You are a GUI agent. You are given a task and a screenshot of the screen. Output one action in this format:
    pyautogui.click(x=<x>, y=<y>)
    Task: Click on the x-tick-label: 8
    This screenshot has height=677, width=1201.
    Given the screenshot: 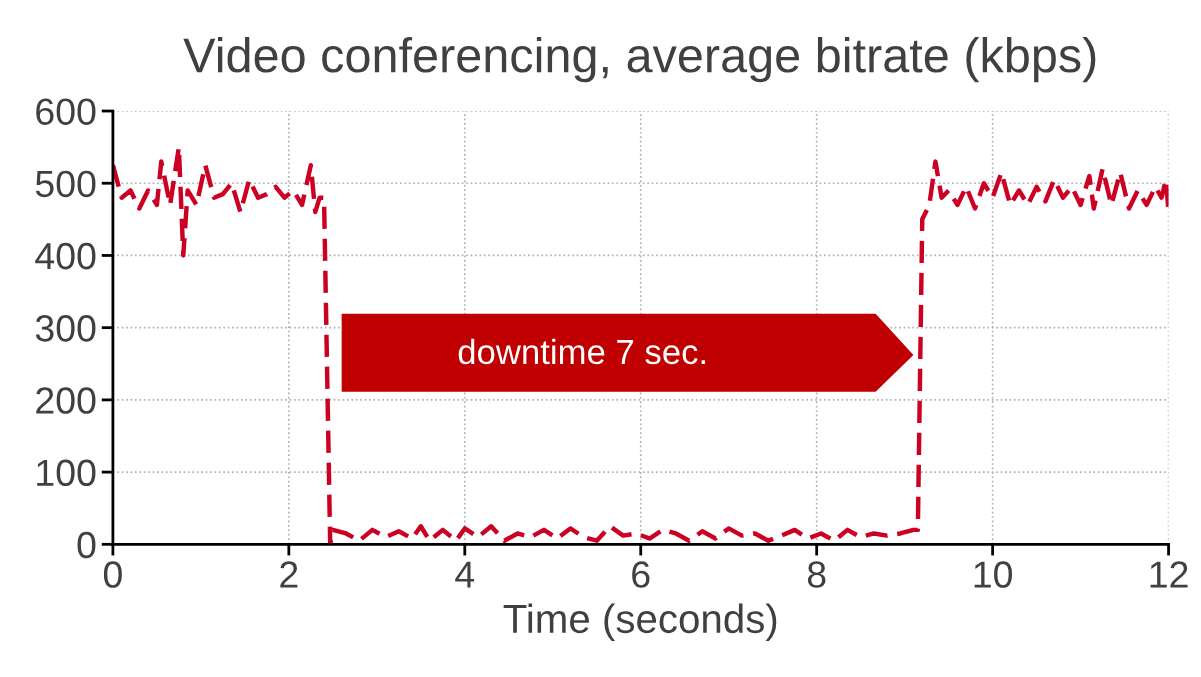 What is the action you would take?
    pyautogui.click(x=816, y=574)
    